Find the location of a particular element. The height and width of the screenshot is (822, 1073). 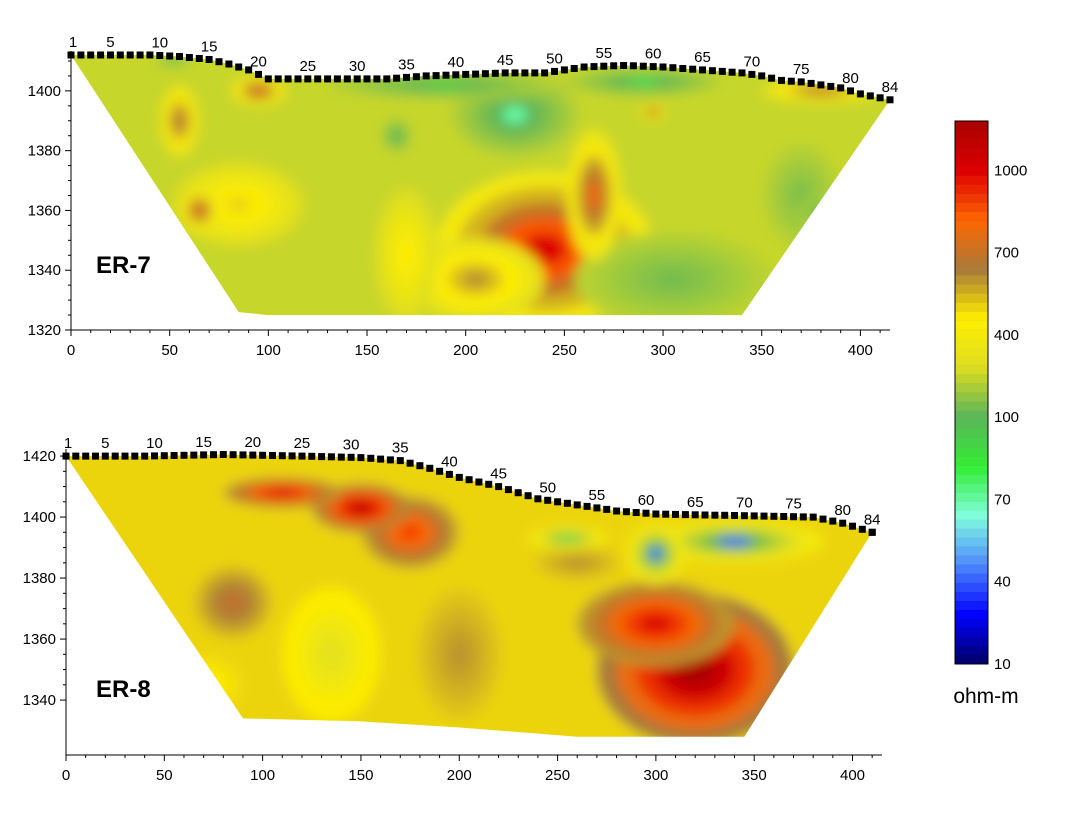

y-tick-label: 1320 is located at coordinates (44, 330).